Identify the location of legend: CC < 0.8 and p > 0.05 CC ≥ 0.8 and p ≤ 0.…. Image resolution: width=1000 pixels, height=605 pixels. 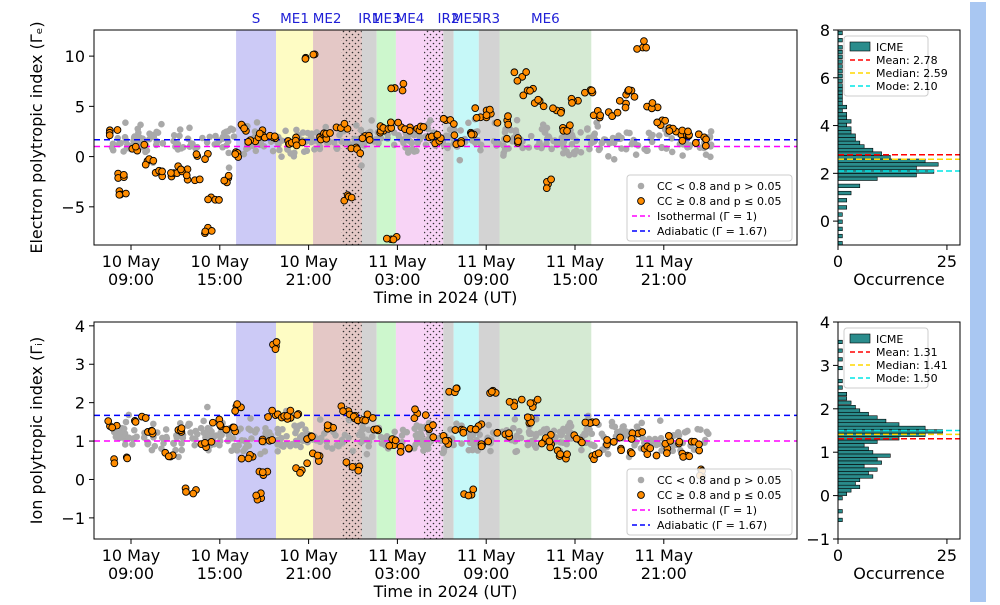
(709, 502).